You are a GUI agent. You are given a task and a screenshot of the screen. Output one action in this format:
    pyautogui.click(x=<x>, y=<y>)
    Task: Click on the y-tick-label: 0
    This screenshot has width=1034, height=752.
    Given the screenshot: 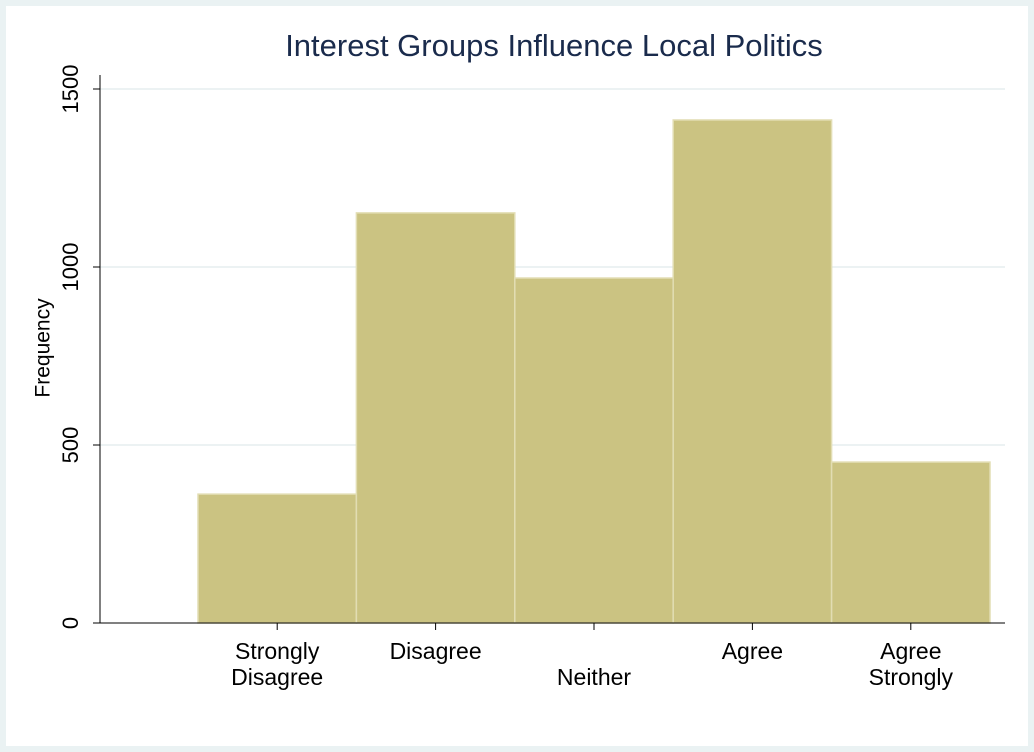 What is the action you would take?
    pyautogui.click(x=70, y=623)
    